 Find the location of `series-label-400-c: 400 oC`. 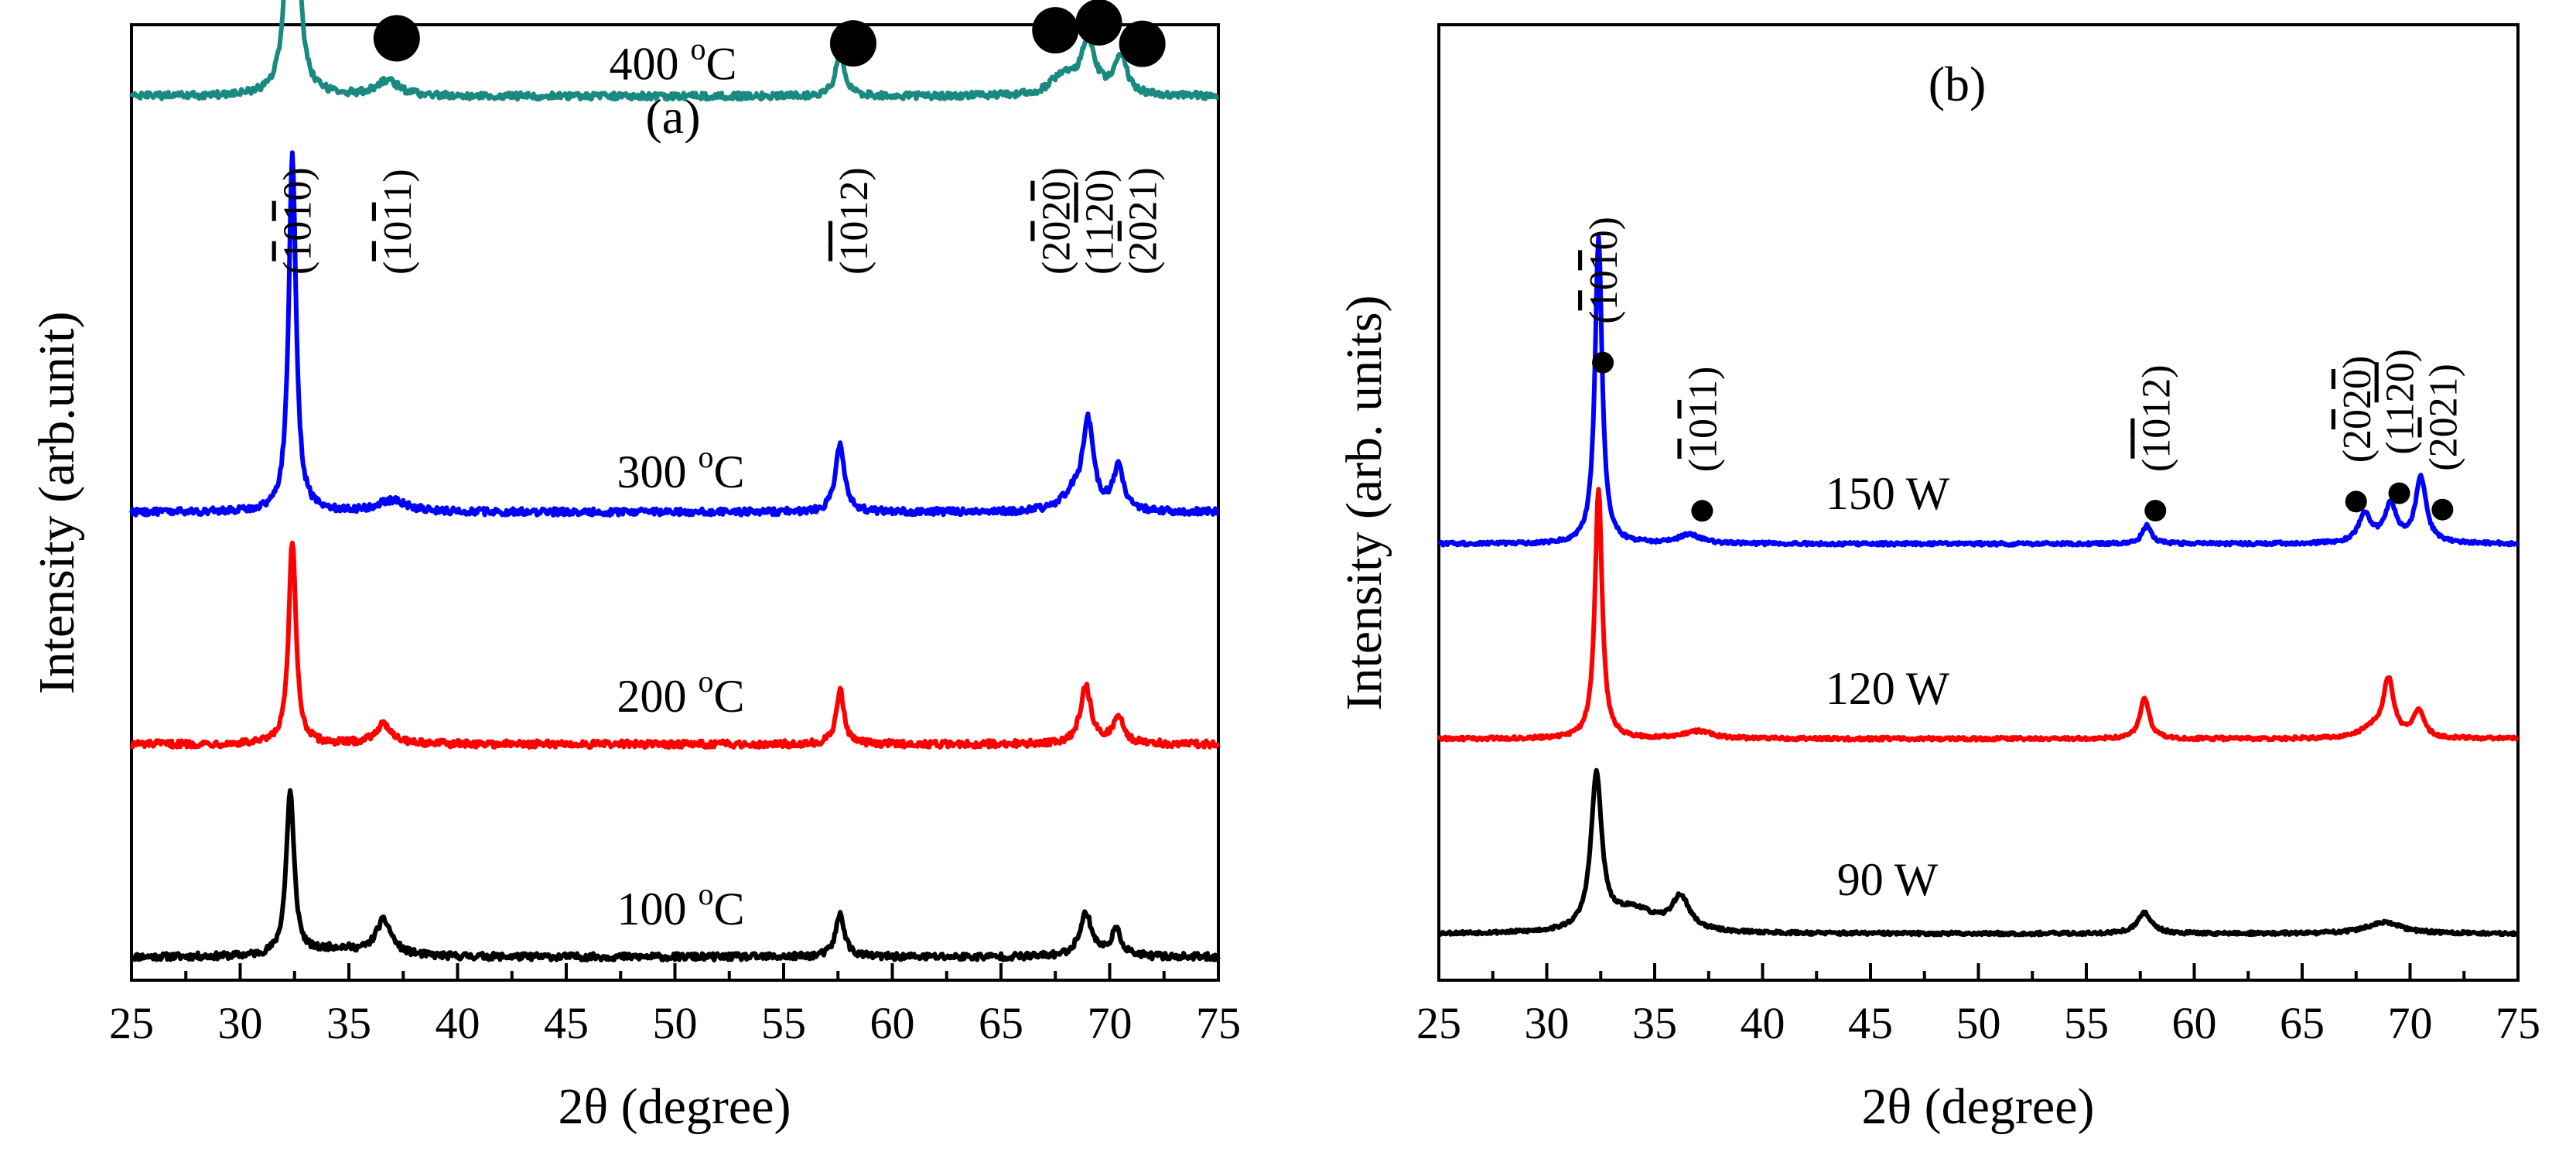

series-label-400-c: 400 oC is located at coordinates (672, 61).